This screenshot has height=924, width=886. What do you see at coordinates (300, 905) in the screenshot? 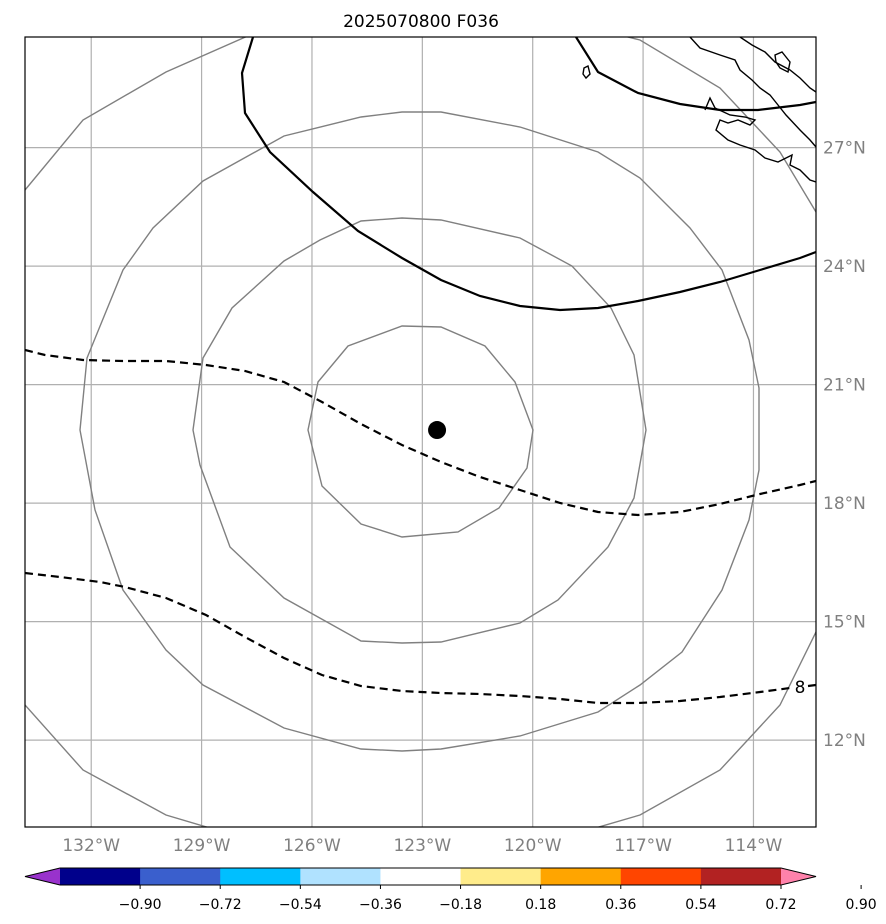
I see `colorbar-tick-label: −0.54` at bounding box center [300, 905].